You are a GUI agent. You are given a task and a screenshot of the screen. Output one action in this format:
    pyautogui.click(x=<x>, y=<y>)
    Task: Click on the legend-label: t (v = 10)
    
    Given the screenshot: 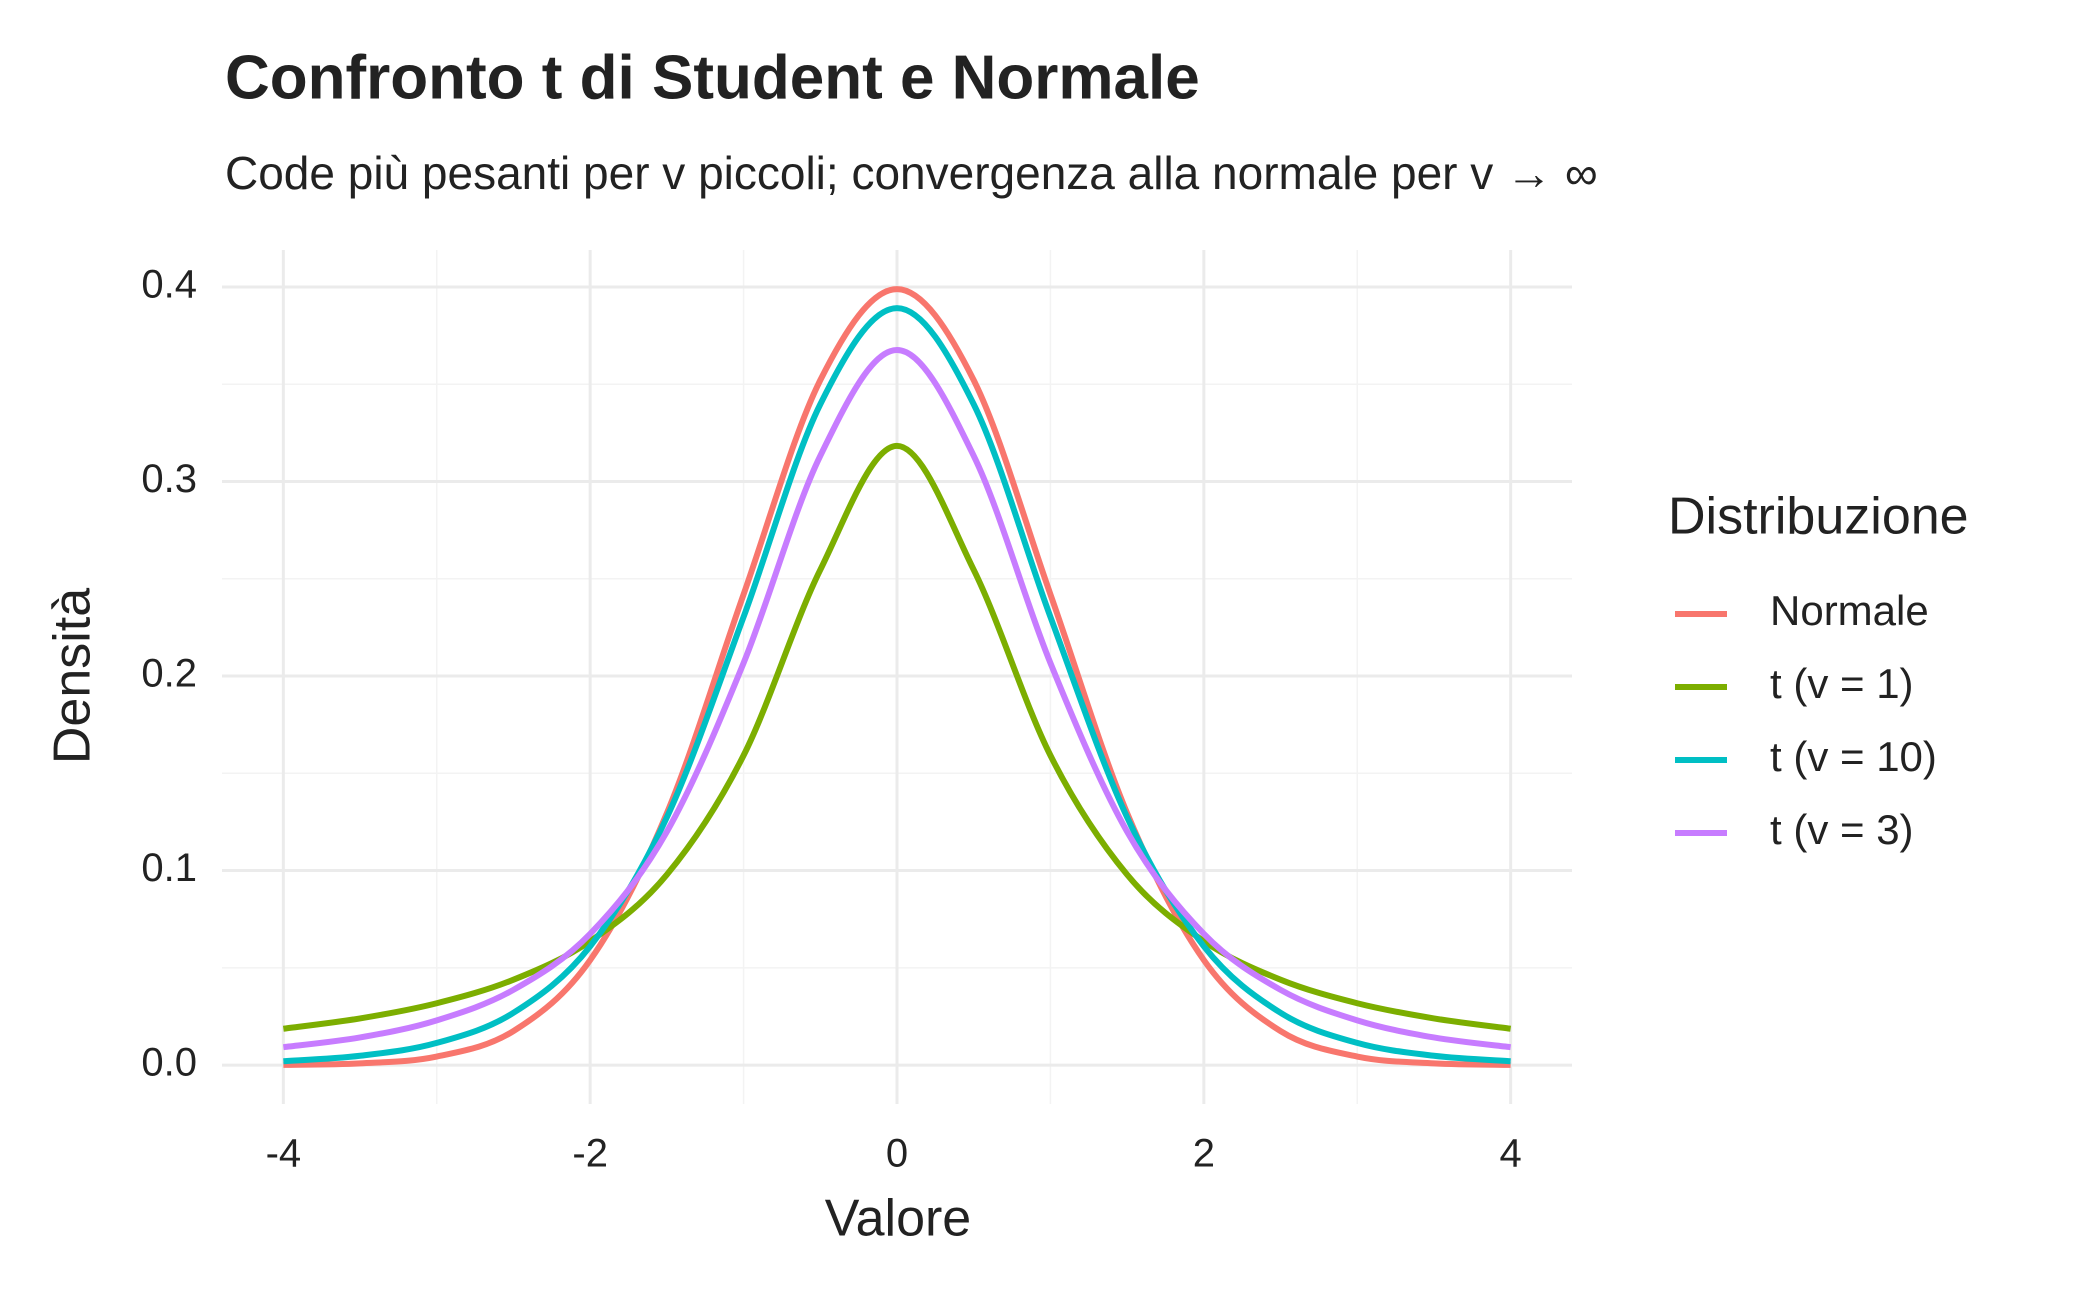 What is the action you would take?
    pyautogui.click(x=1853, y=756)
    